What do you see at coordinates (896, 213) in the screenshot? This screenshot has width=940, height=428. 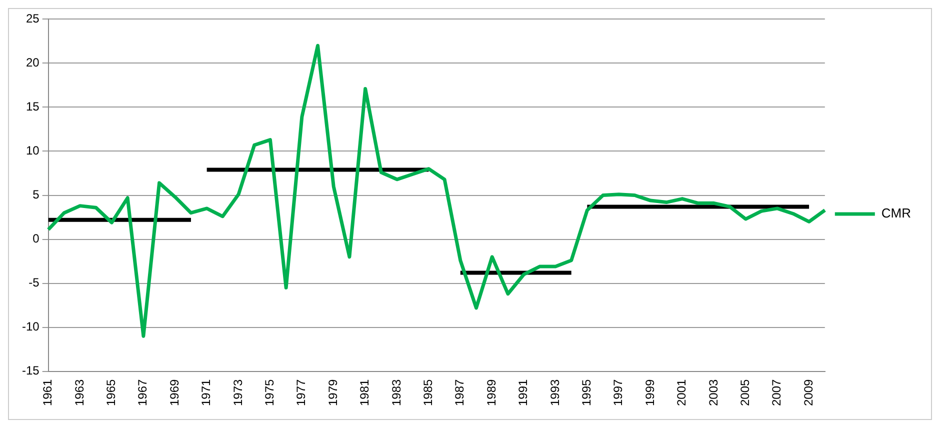 I see `legend-label: CMR` at bounding box center [896, 213].